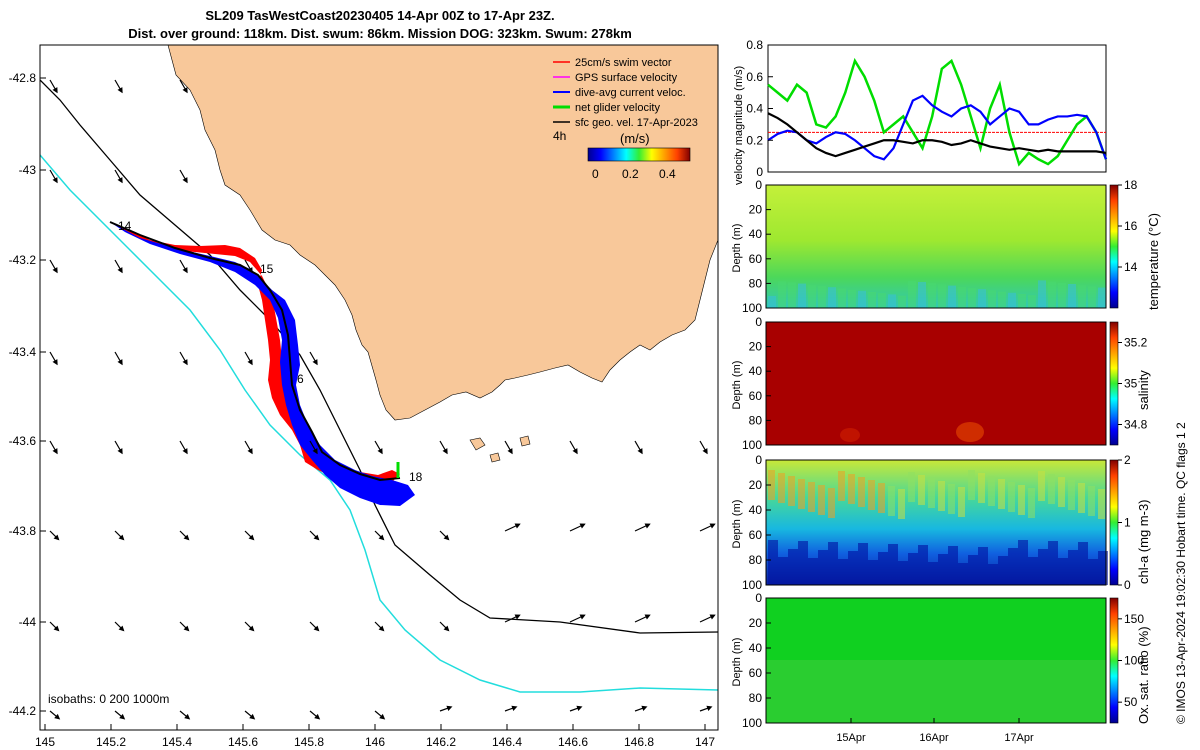 Image resolution: width=1200 pixels, height=750 pixels. I want to click on temperature-label: temperature (°C), so click(1153, 261).